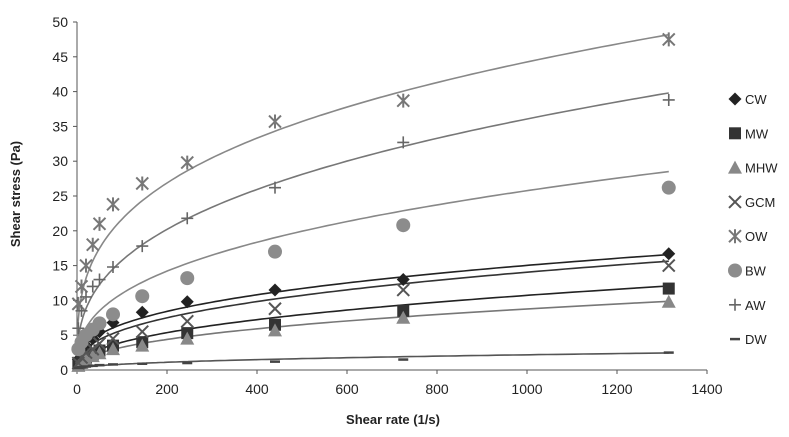 Image resolution: width=789 pixels, height=437 pixels. I want to click on y-tick-label: 35, so click(60, 126).